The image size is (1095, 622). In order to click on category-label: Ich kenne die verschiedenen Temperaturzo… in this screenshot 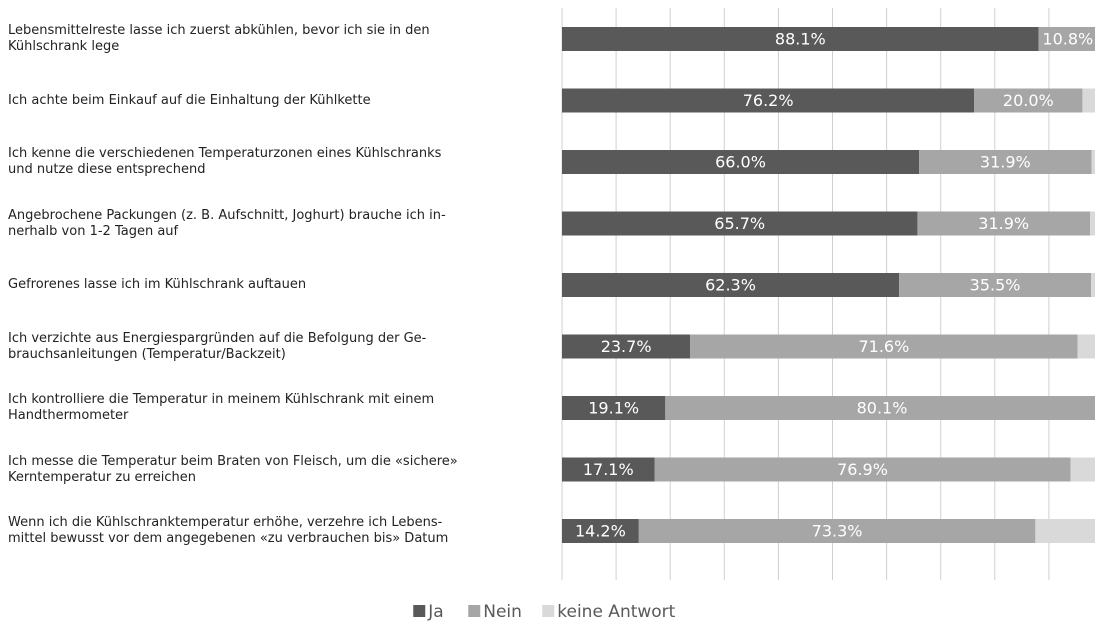, I will do `click(225, 161)`.